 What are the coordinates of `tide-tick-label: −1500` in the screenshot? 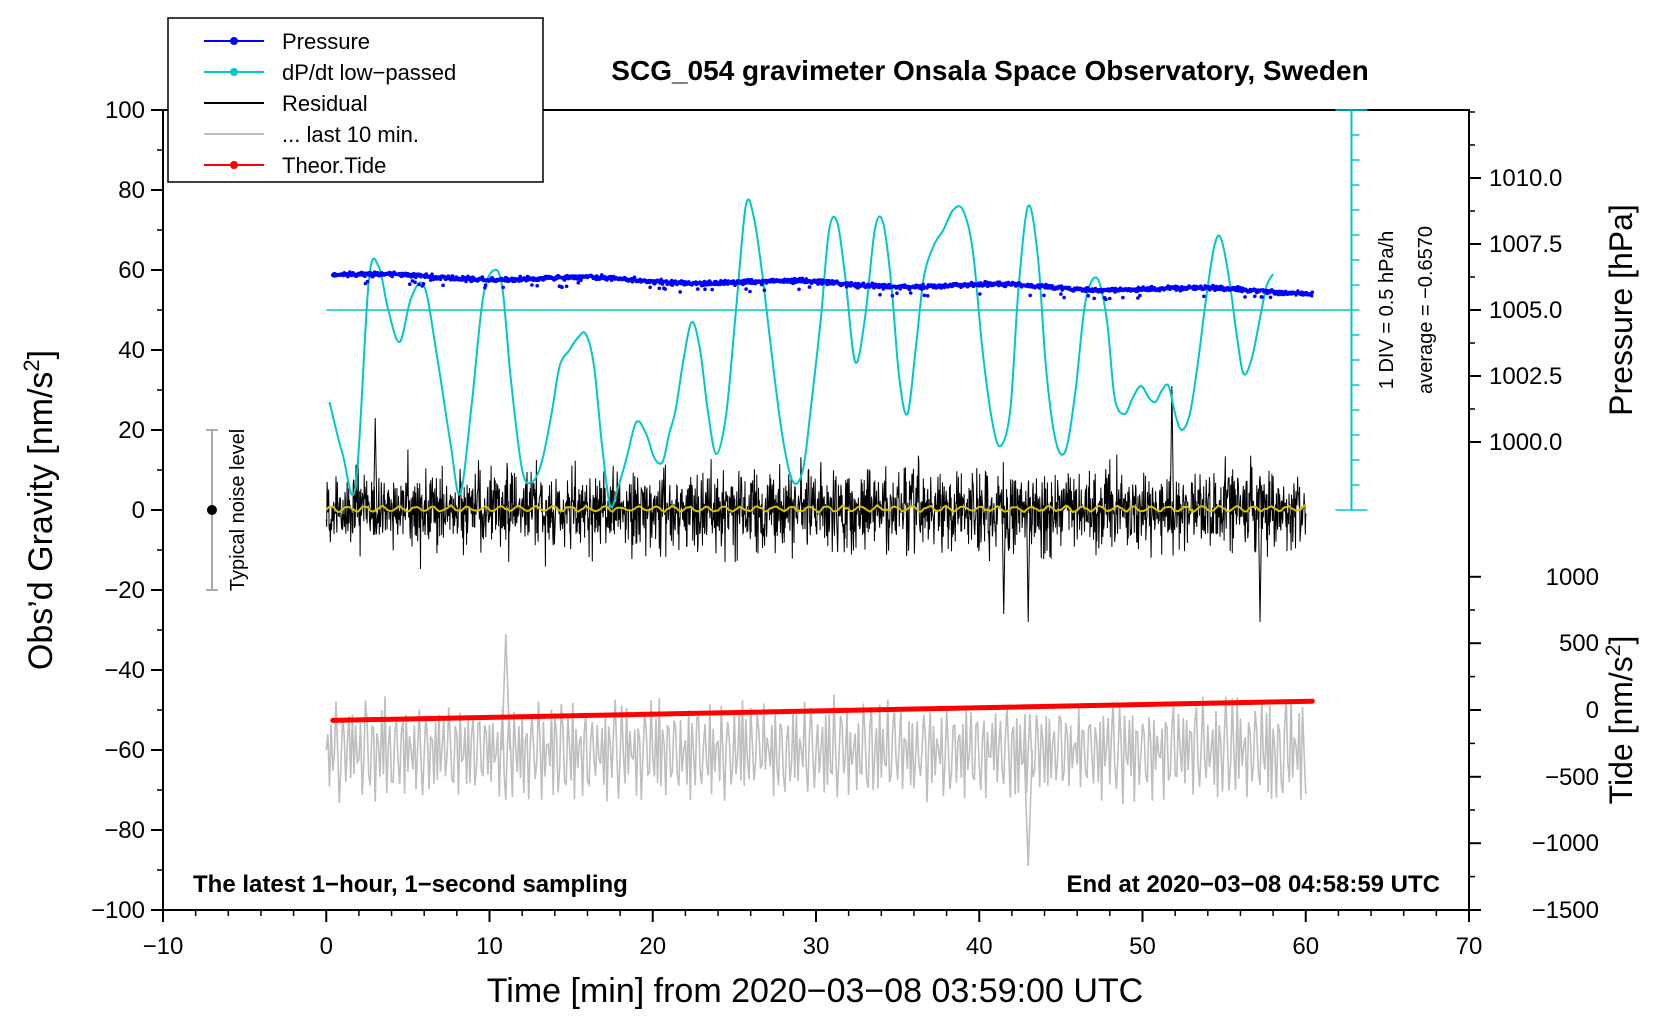 It's located at (1565, 910).